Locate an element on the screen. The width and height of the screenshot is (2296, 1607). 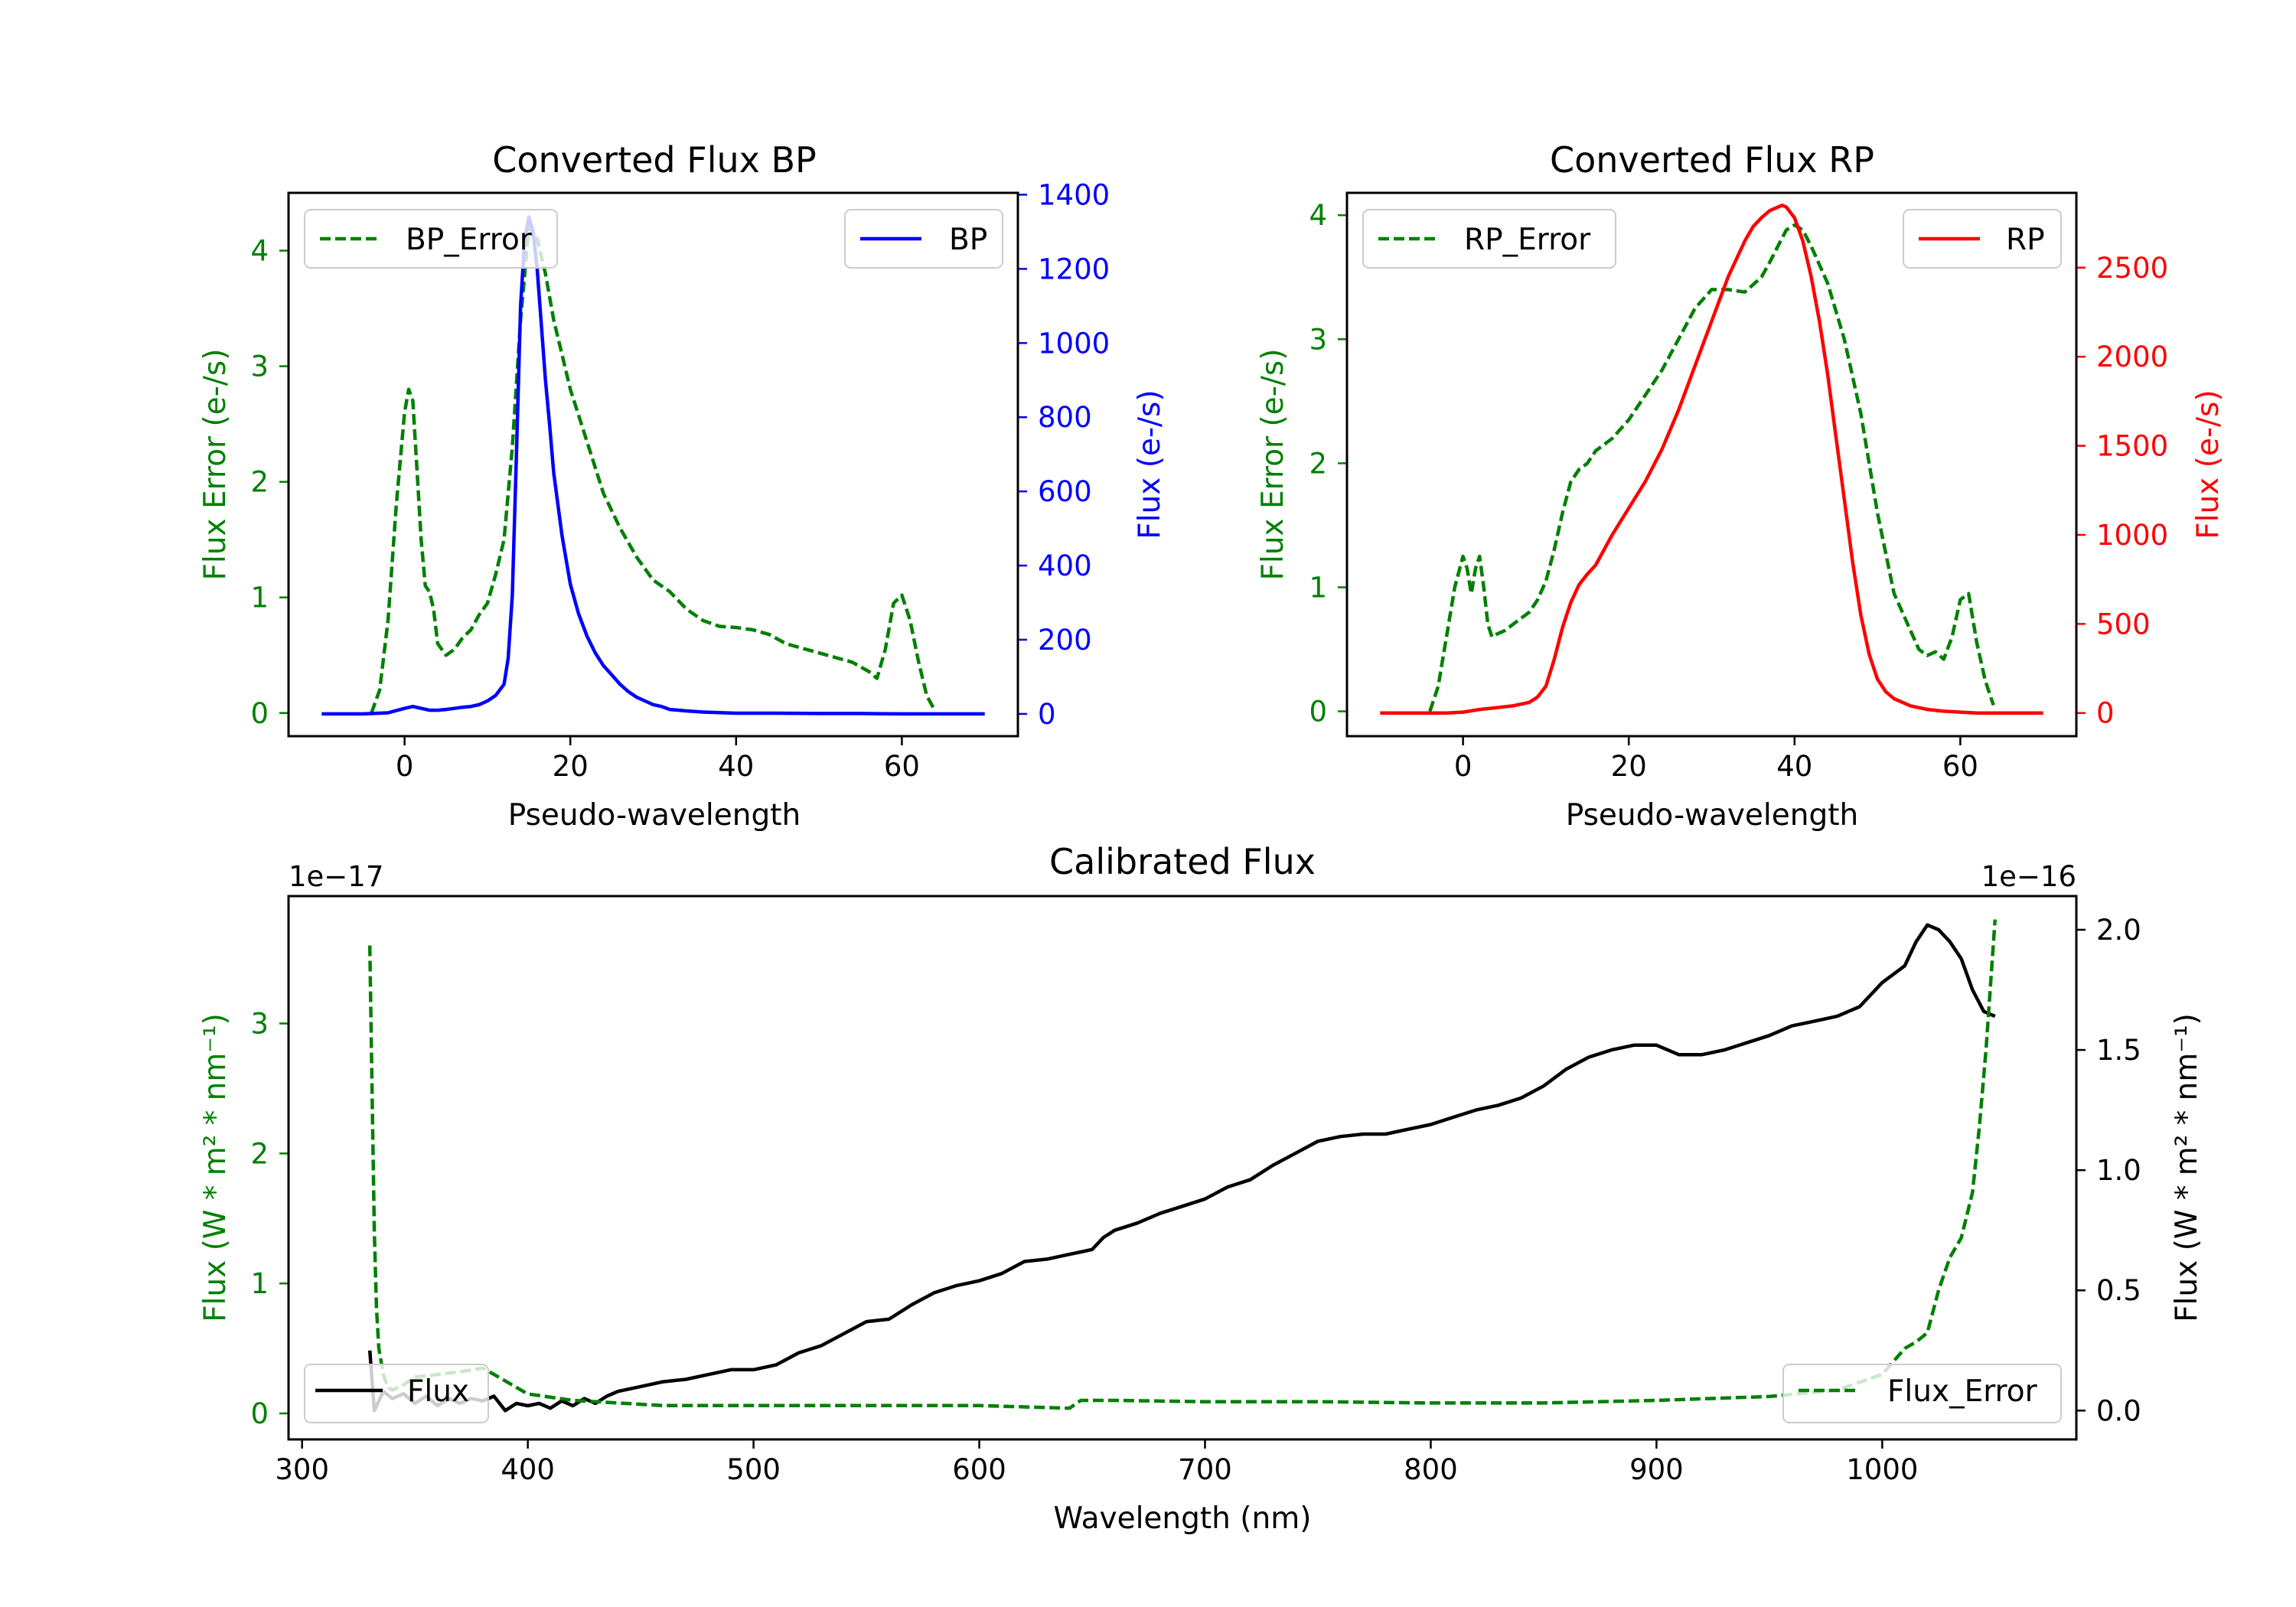
cal-legend-flux-label: Flux is located at coordinates (438, 1391).